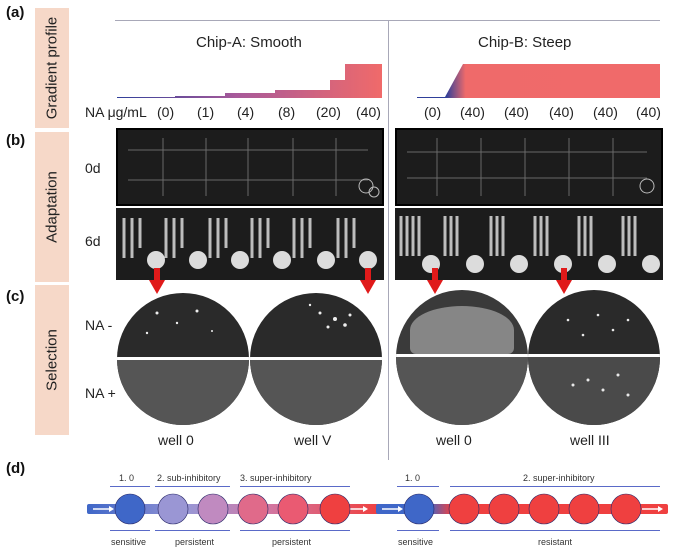 This screenshot has width=677, height=553. I want to click on adaptation-text: Adaptation, so click(52, 207).